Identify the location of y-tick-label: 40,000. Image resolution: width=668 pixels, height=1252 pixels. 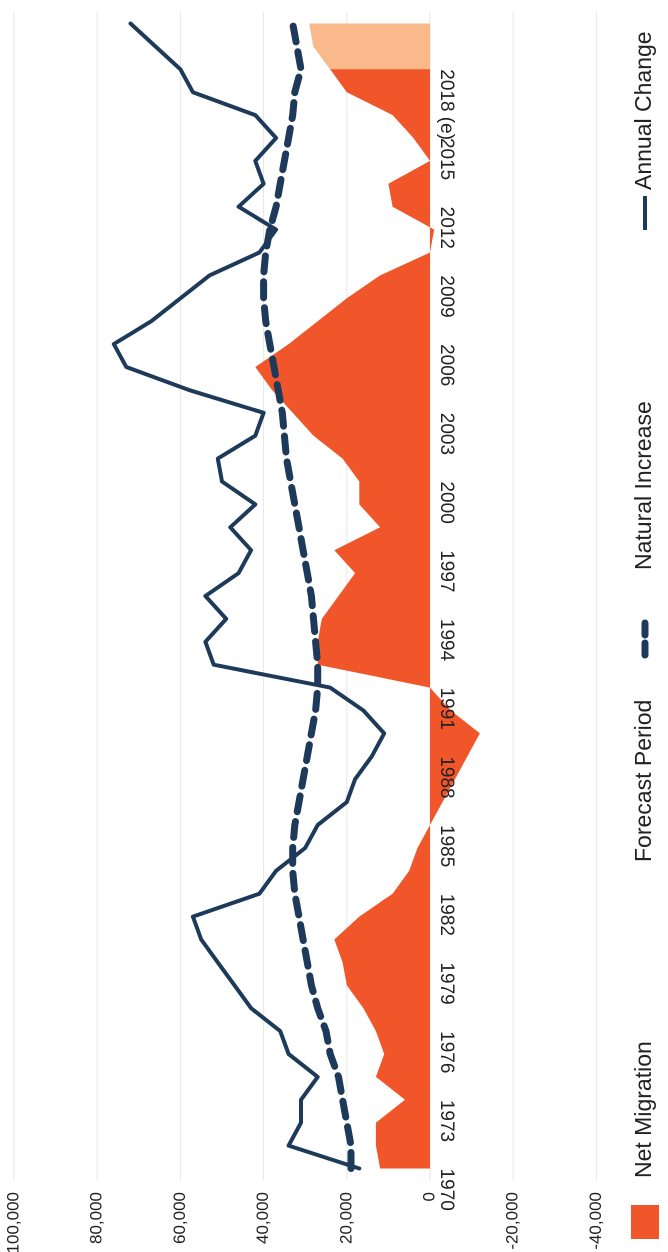
(262, 1218).